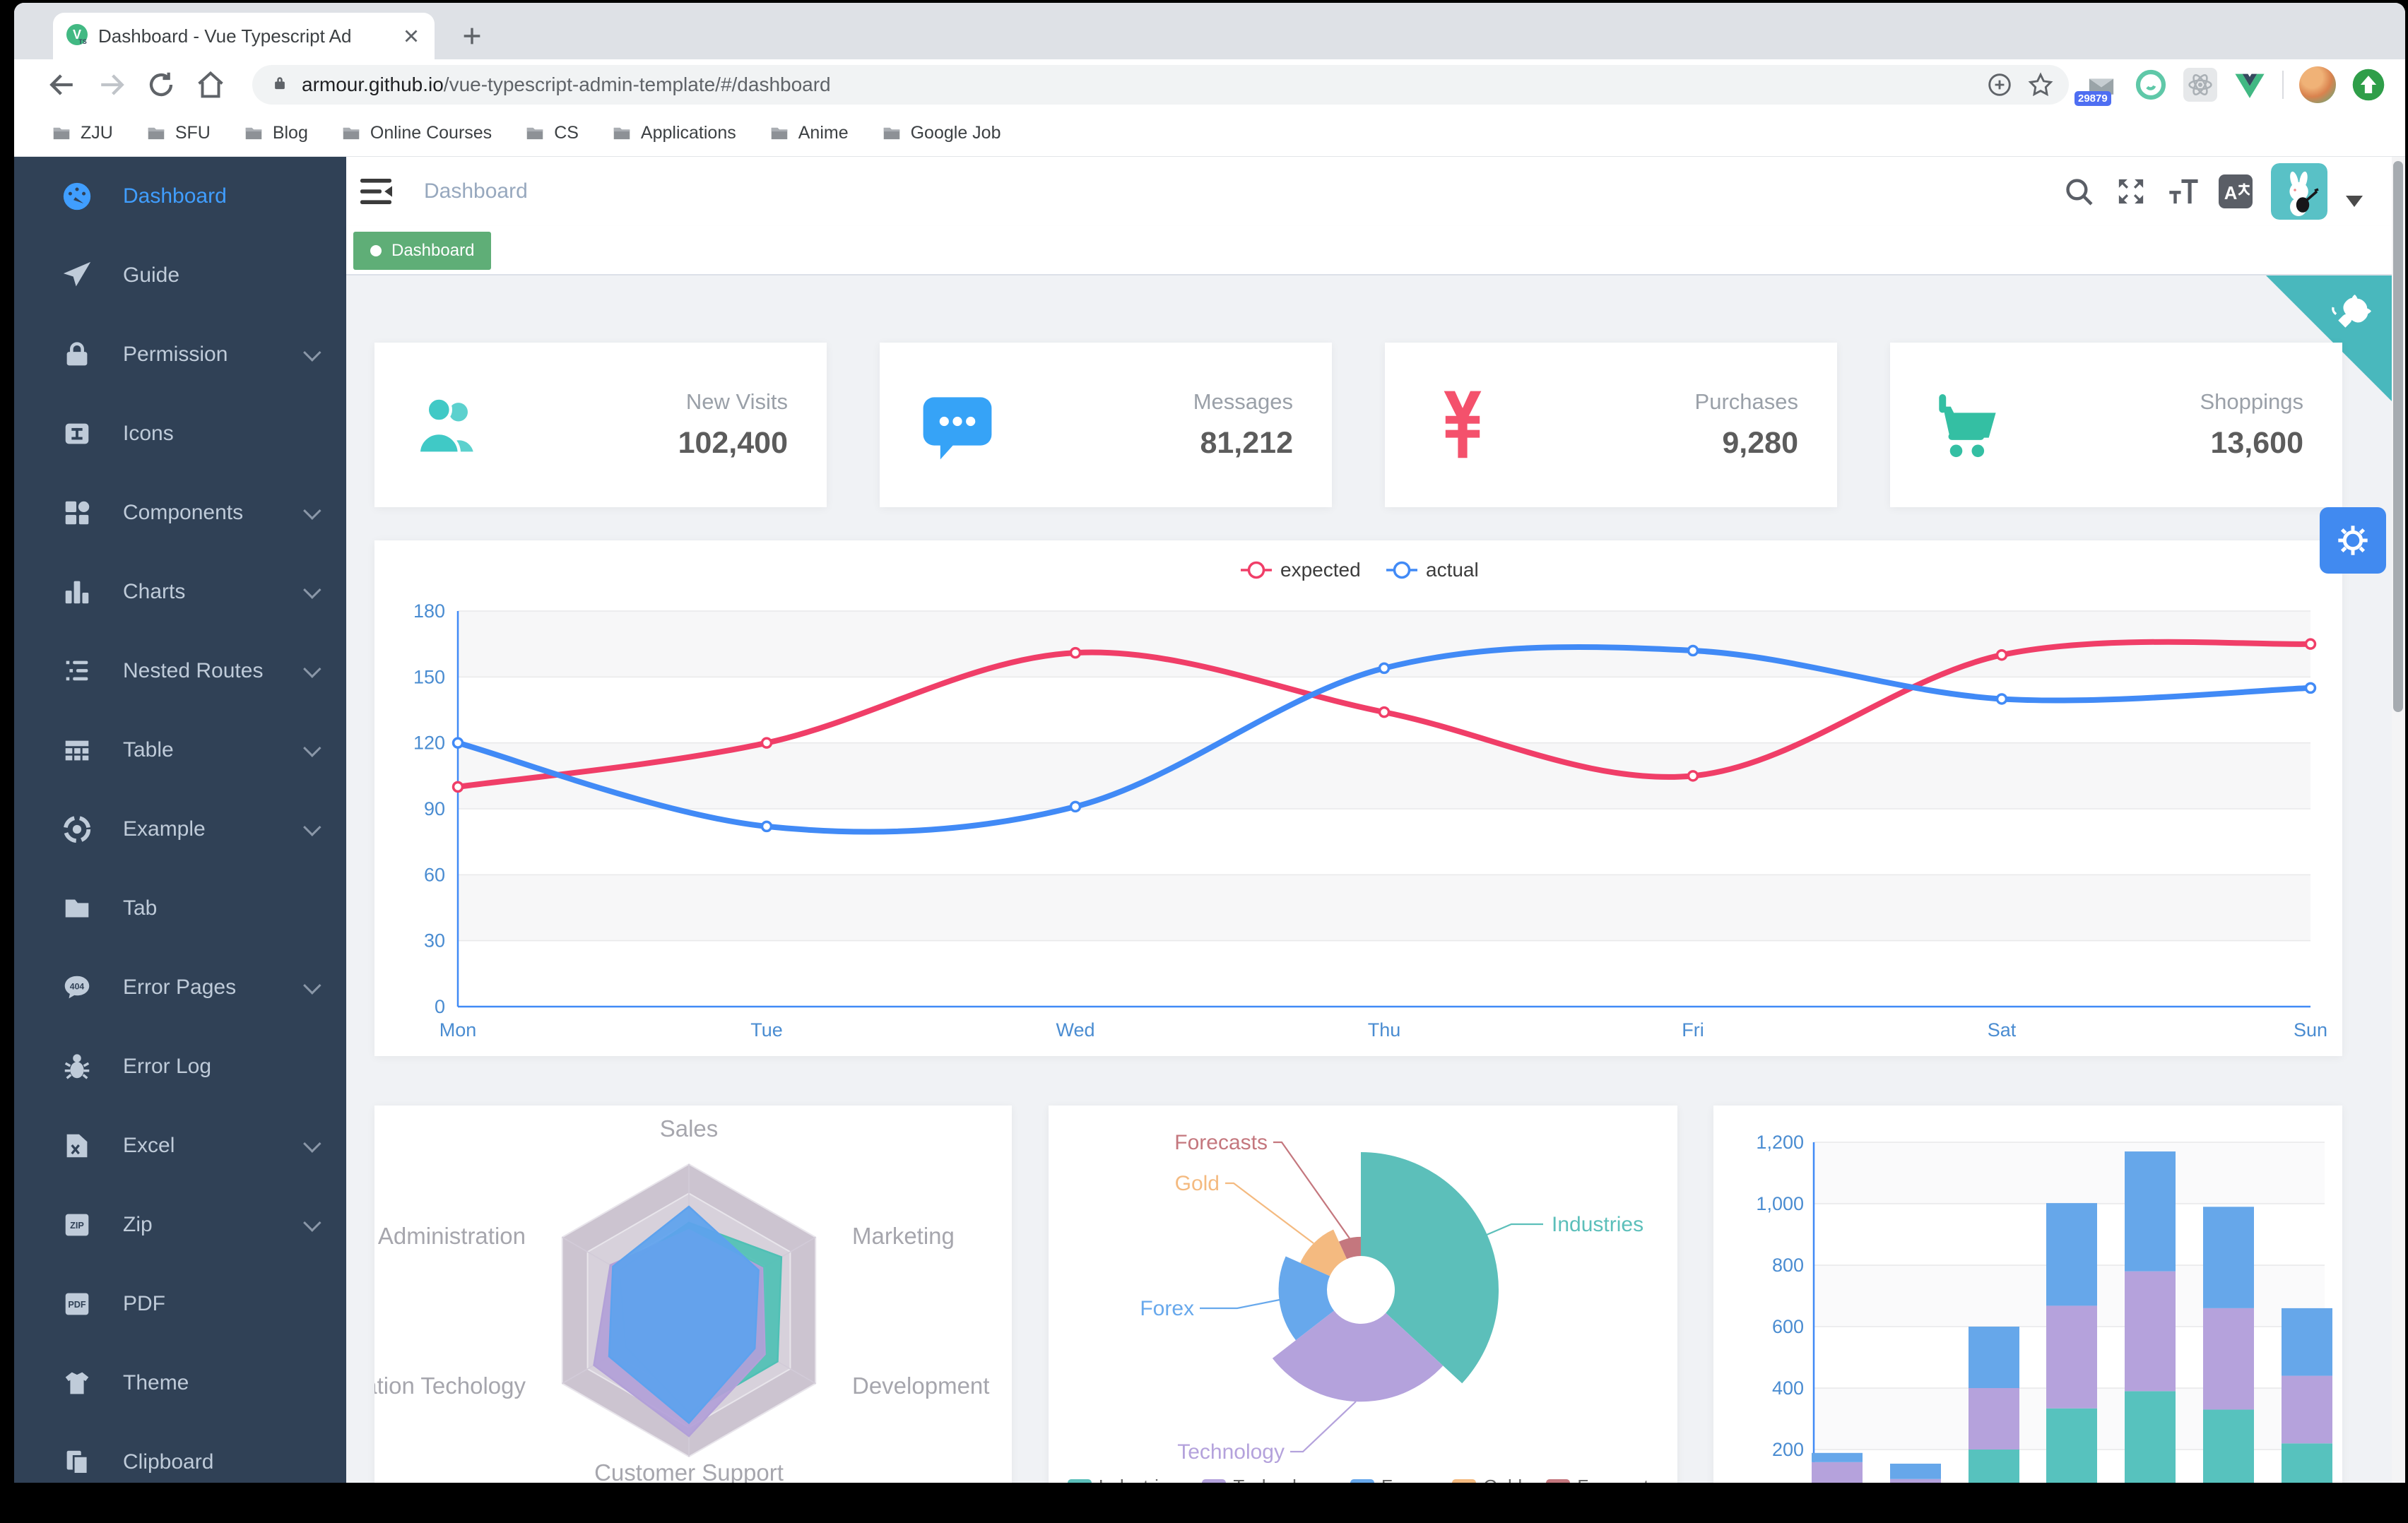 This screenshot has height=1523, width=2408. I want to click on extension-loop-icon, so click(2151, 85).